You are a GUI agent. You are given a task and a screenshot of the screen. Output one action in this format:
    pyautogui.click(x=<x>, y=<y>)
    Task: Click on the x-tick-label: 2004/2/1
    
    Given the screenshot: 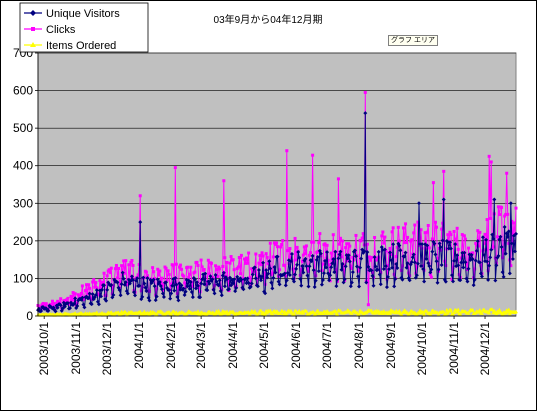 What is the action you would take?
    pyautogui.click(x=171, y=345)
    